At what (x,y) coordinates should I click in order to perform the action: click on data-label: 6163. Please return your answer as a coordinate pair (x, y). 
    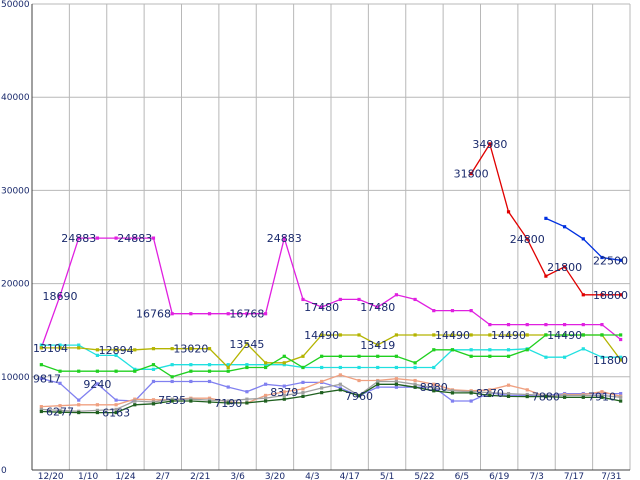
    Looking at the image, I should click on (116, 413).